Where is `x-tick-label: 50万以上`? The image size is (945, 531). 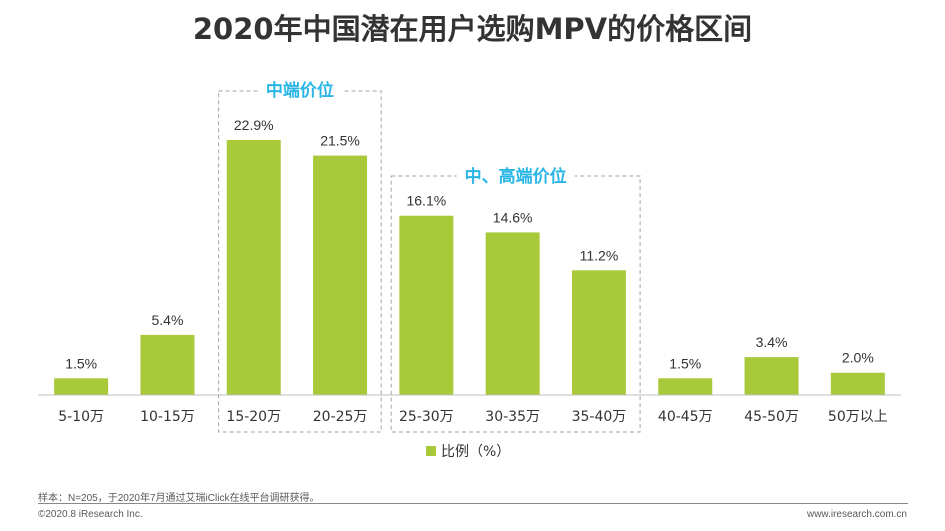 x-tick-label: 50万以上 is located at coordinates (858, 417).